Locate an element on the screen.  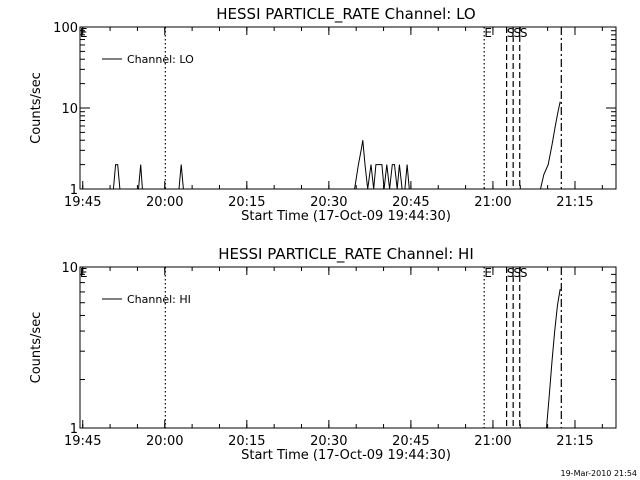
y-tick-label: 100 is located at coordinates (65, 28).